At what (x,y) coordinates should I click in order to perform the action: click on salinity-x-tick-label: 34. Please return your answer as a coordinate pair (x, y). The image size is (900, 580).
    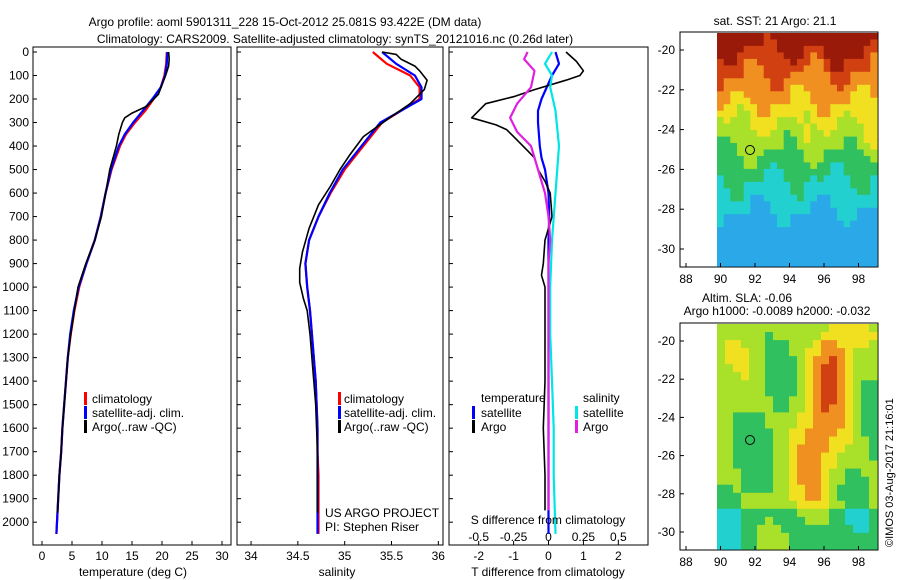
    Looking at the image, I should click on (251, 556).